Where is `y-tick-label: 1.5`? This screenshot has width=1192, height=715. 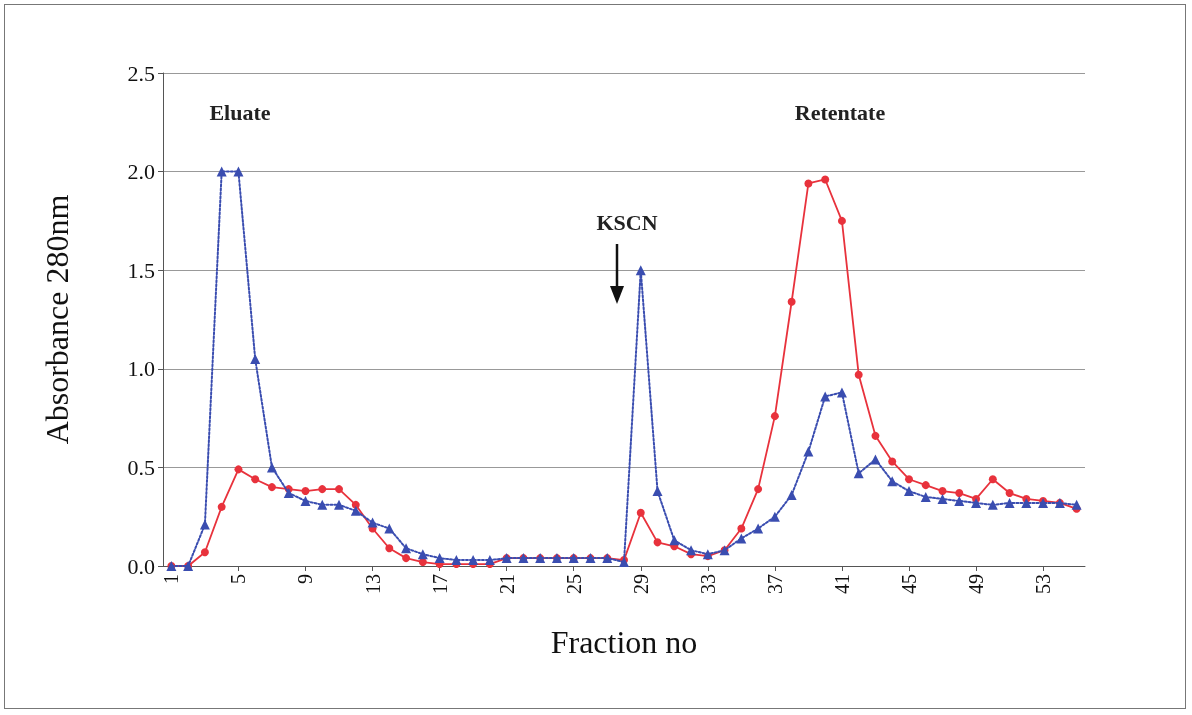
y-tick-label: 1.5 is located at coordinates (141, 270).